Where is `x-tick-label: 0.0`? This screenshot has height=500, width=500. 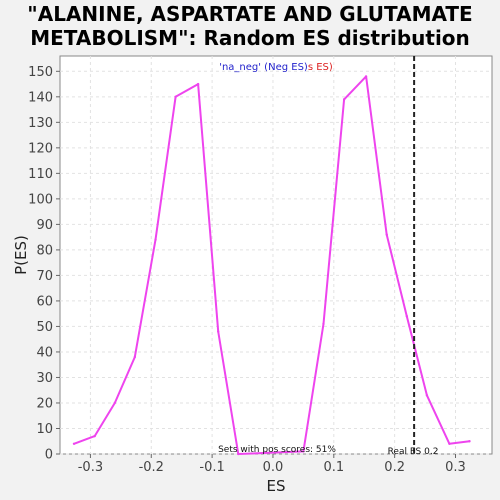
x-tick-label: 0.0 is located at coordinates (273, 467).